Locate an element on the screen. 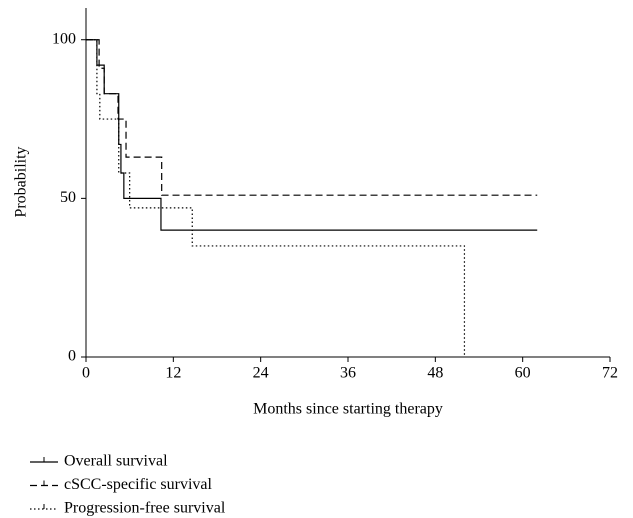  legend-label: cSCC-specific survival is located at coordinates (138, 484).